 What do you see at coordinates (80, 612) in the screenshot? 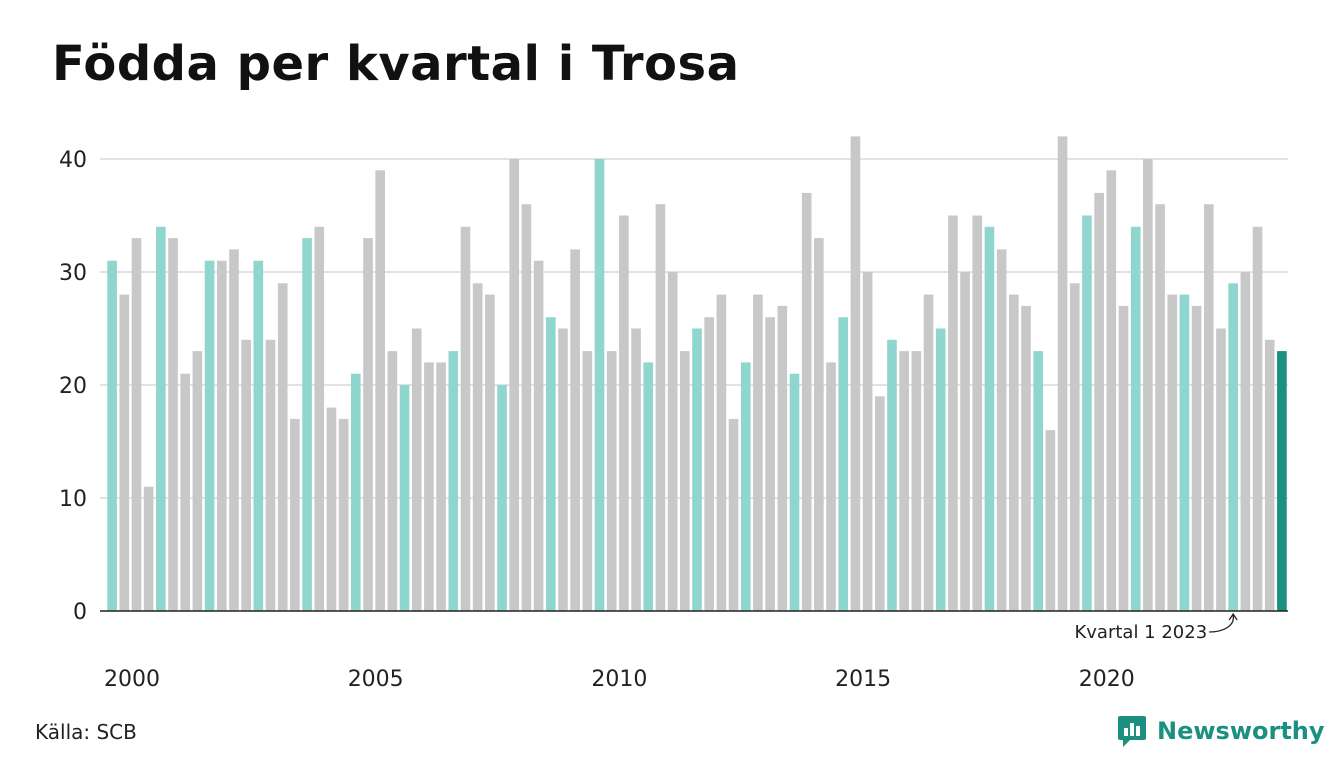
I see `y-tick-label: 0` at bounding box center [80, 612].